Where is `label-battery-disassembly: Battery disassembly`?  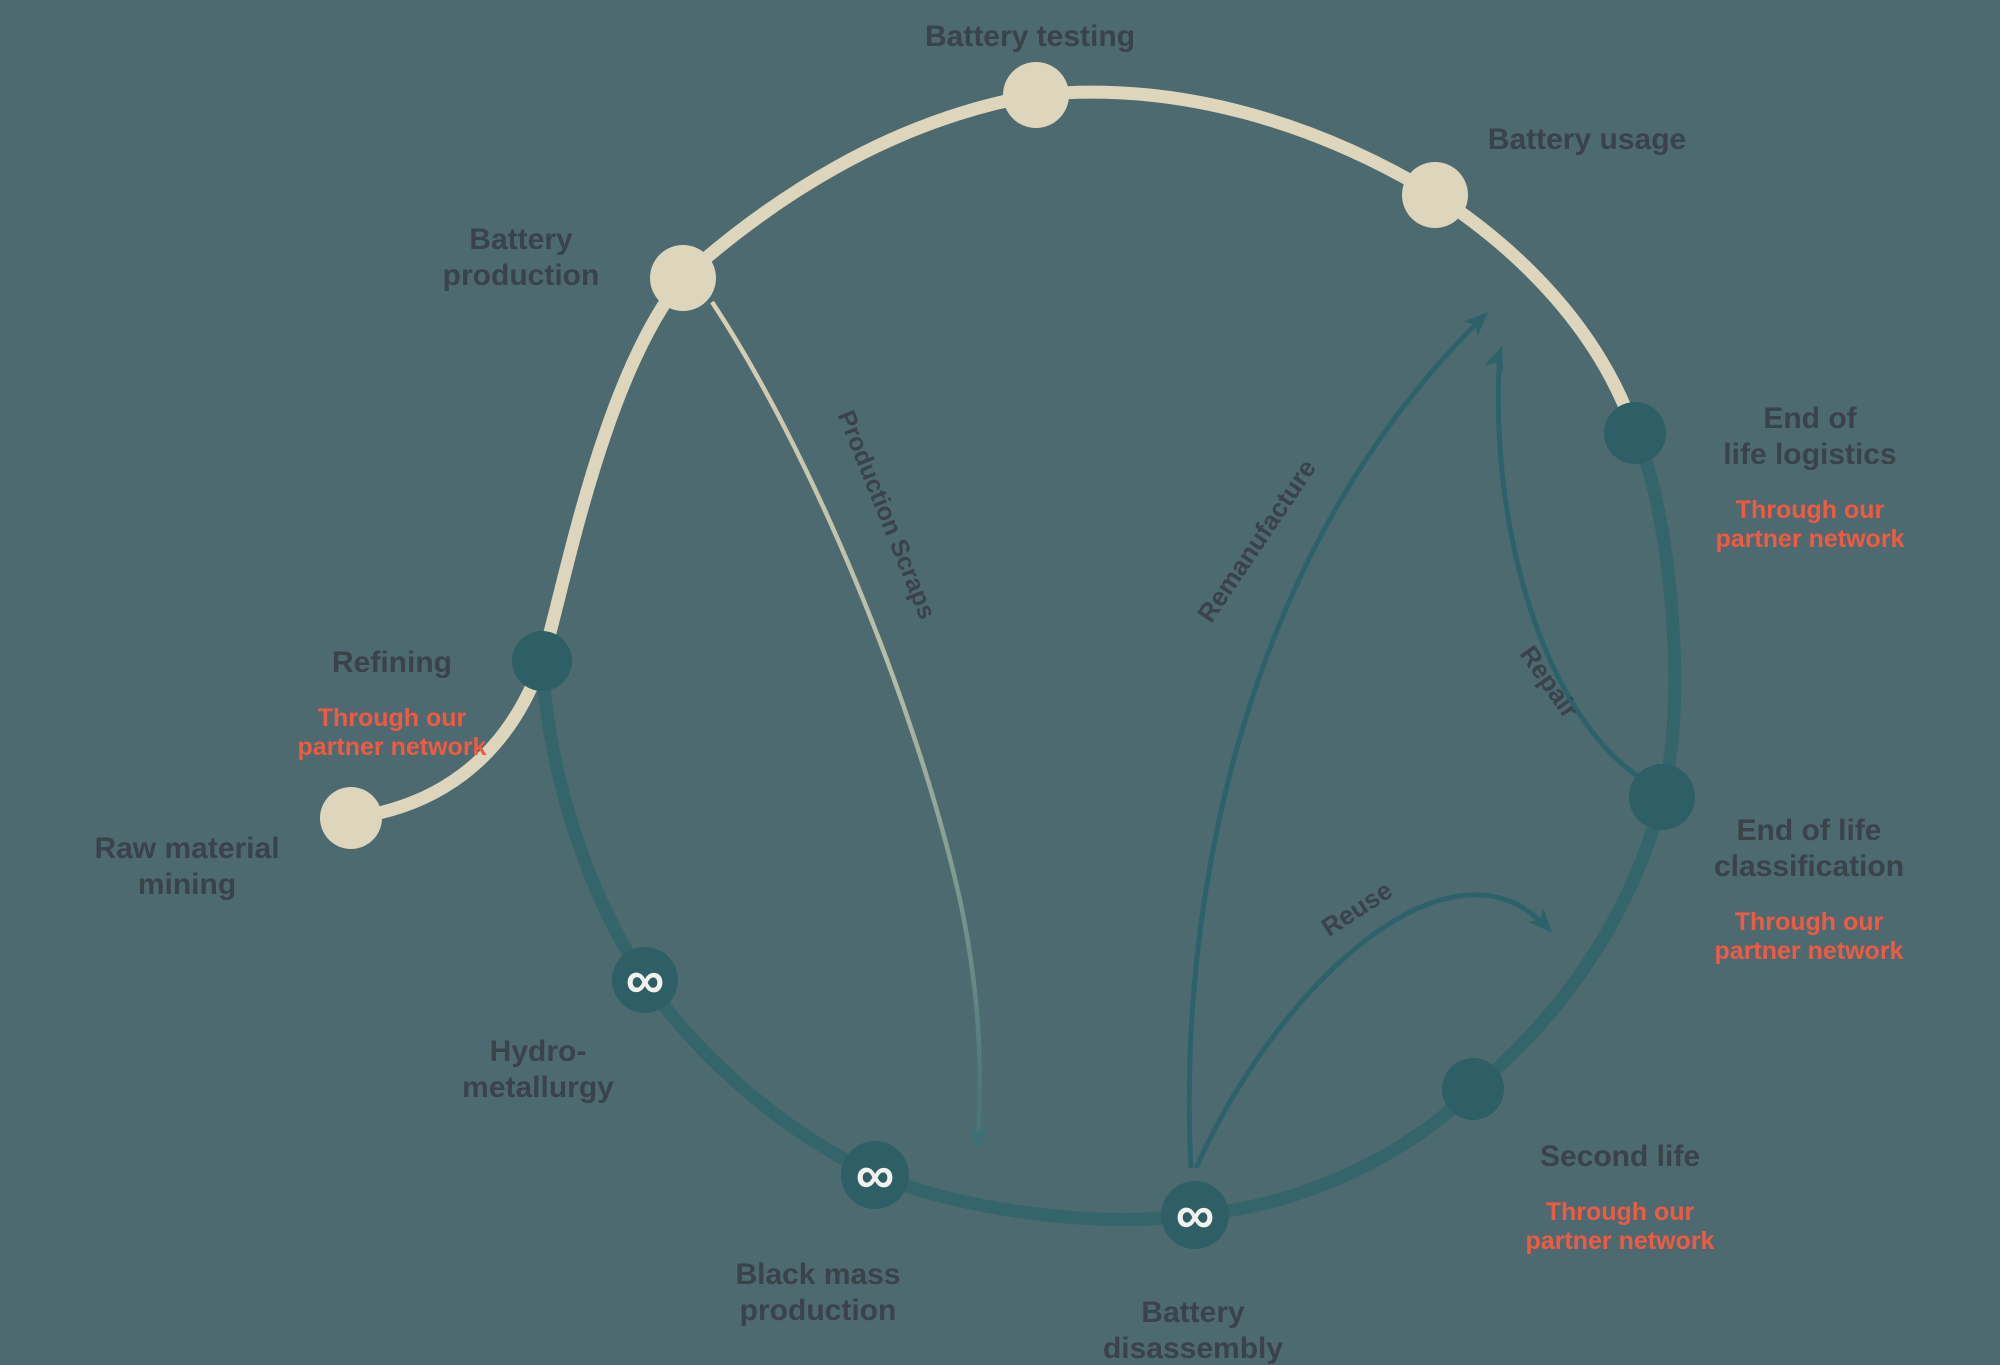 label-battery-disassembly: Battery disassembly is located at coordinates (1193, 1320).